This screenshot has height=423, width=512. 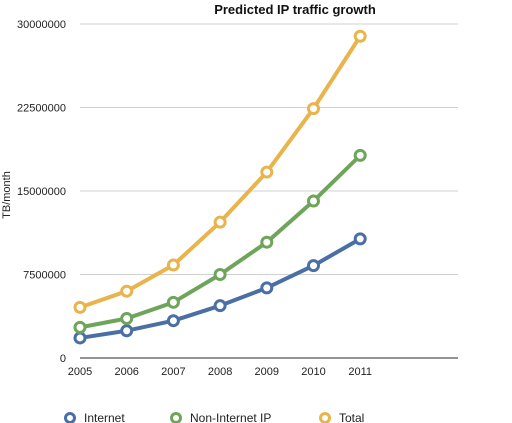 What do you see at coordinates (313, 372) in the screenshot?
I see `x-tick-label: 2010` at bounding box center [313, 372].